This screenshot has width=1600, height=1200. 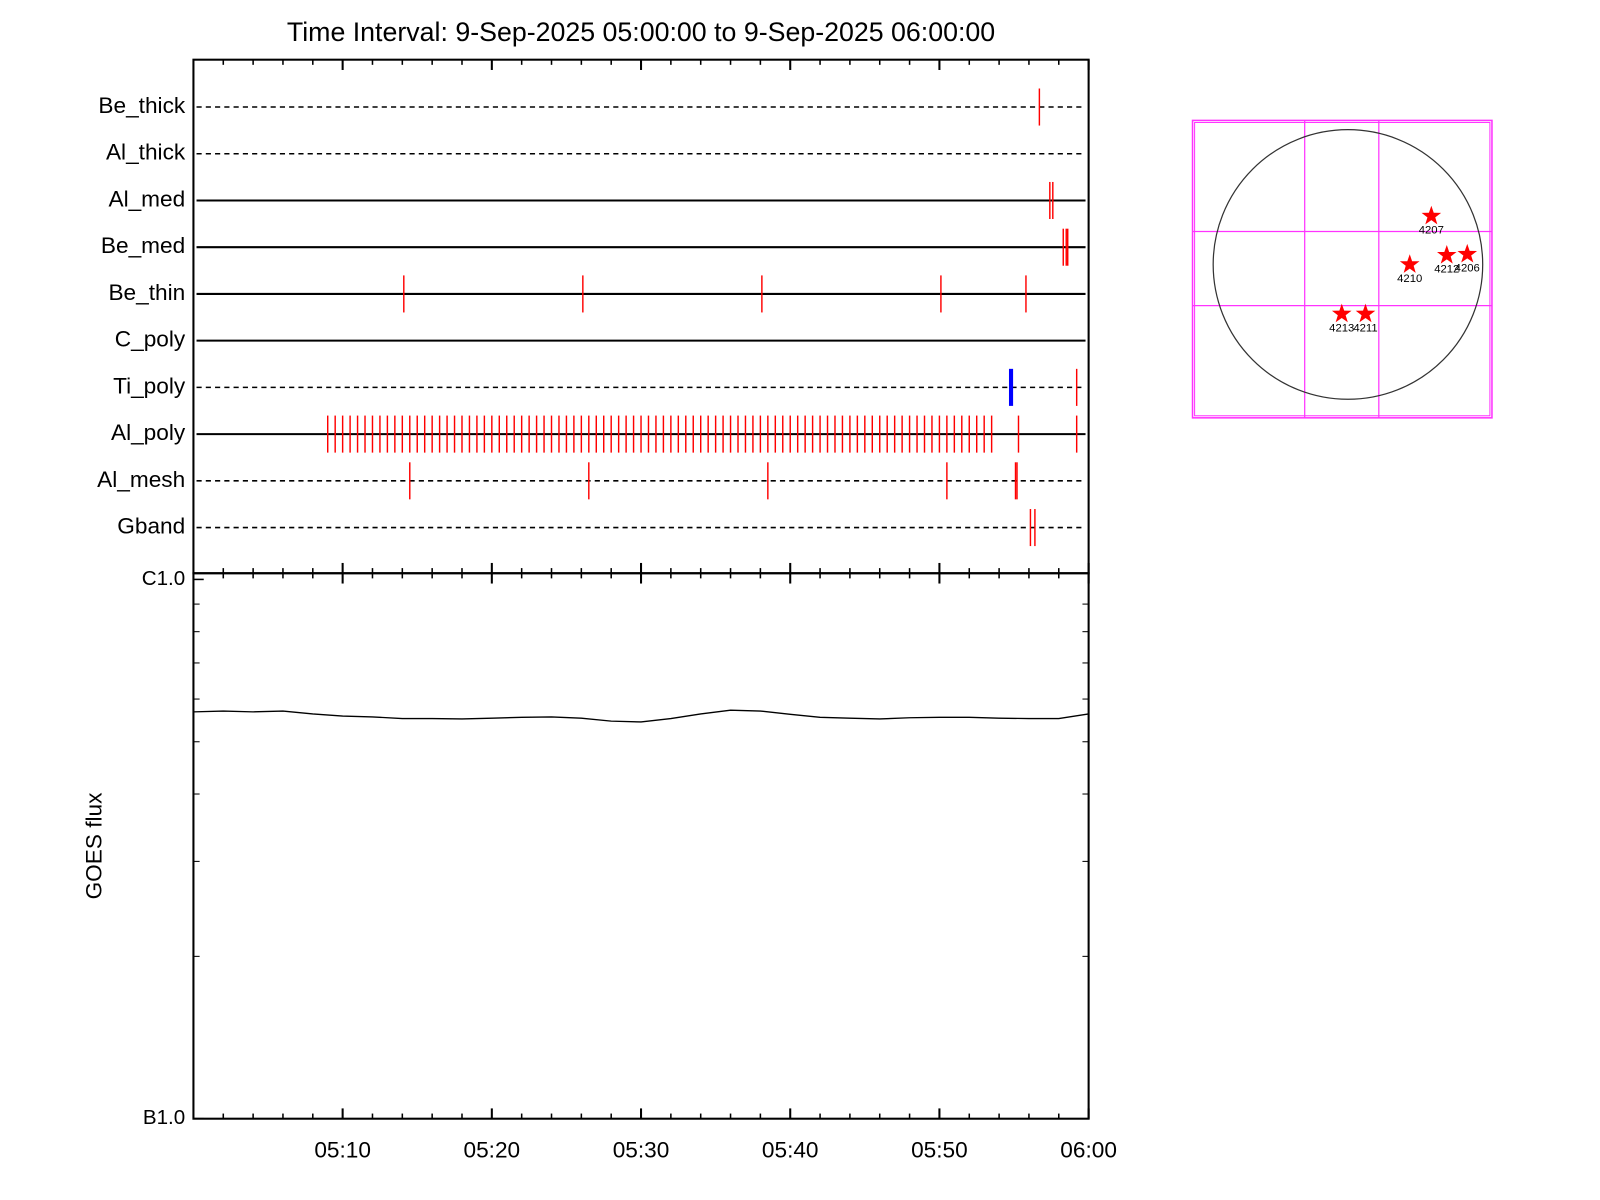 I want to click on row-label: Al_mesh, so click(x=141, y=479).